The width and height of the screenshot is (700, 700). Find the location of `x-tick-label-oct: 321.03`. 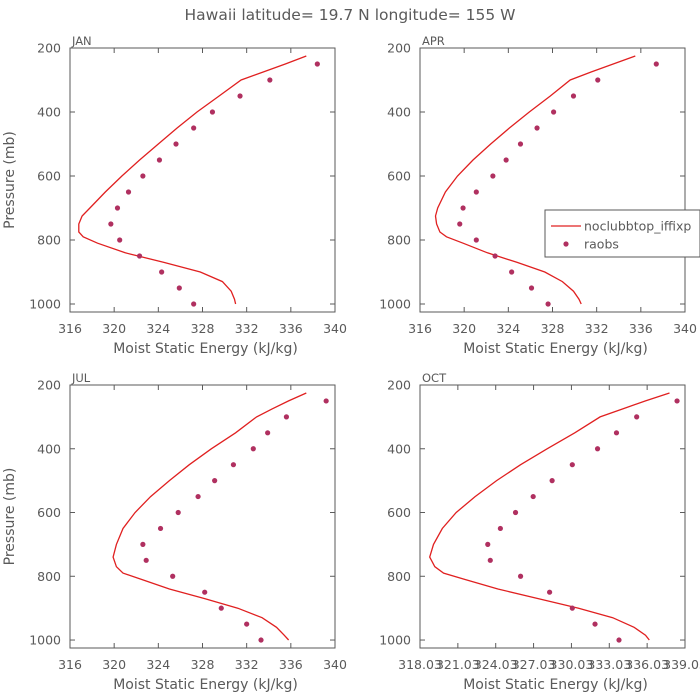

x-tick-label-oct: 321.03 is located at coordinates (458, 664).